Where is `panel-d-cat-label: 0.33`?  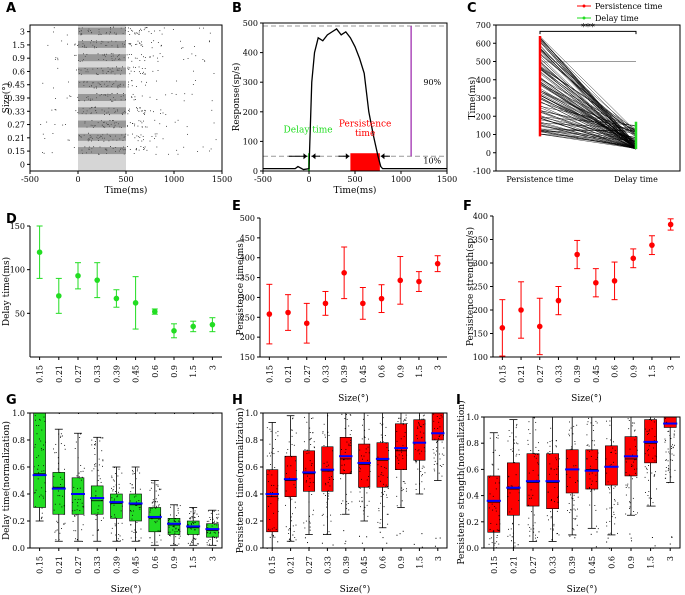
panel-d-cat-label: 0.33 is located at coordinates (97, 374).